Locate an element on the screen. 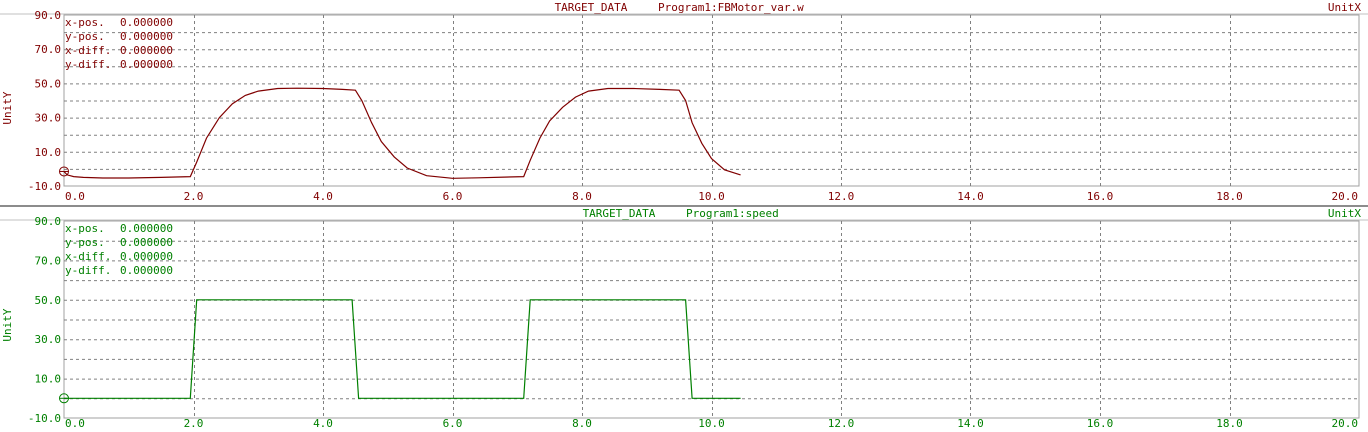  bottom-x-tick-label: 0.0 is located at coordinates (75, 423).